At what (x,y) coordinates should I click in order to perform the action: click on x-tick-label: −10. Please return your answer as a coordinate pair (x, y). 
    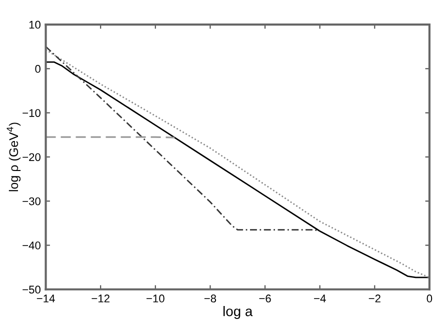
    Looking at the image, I should click on (155, 298).